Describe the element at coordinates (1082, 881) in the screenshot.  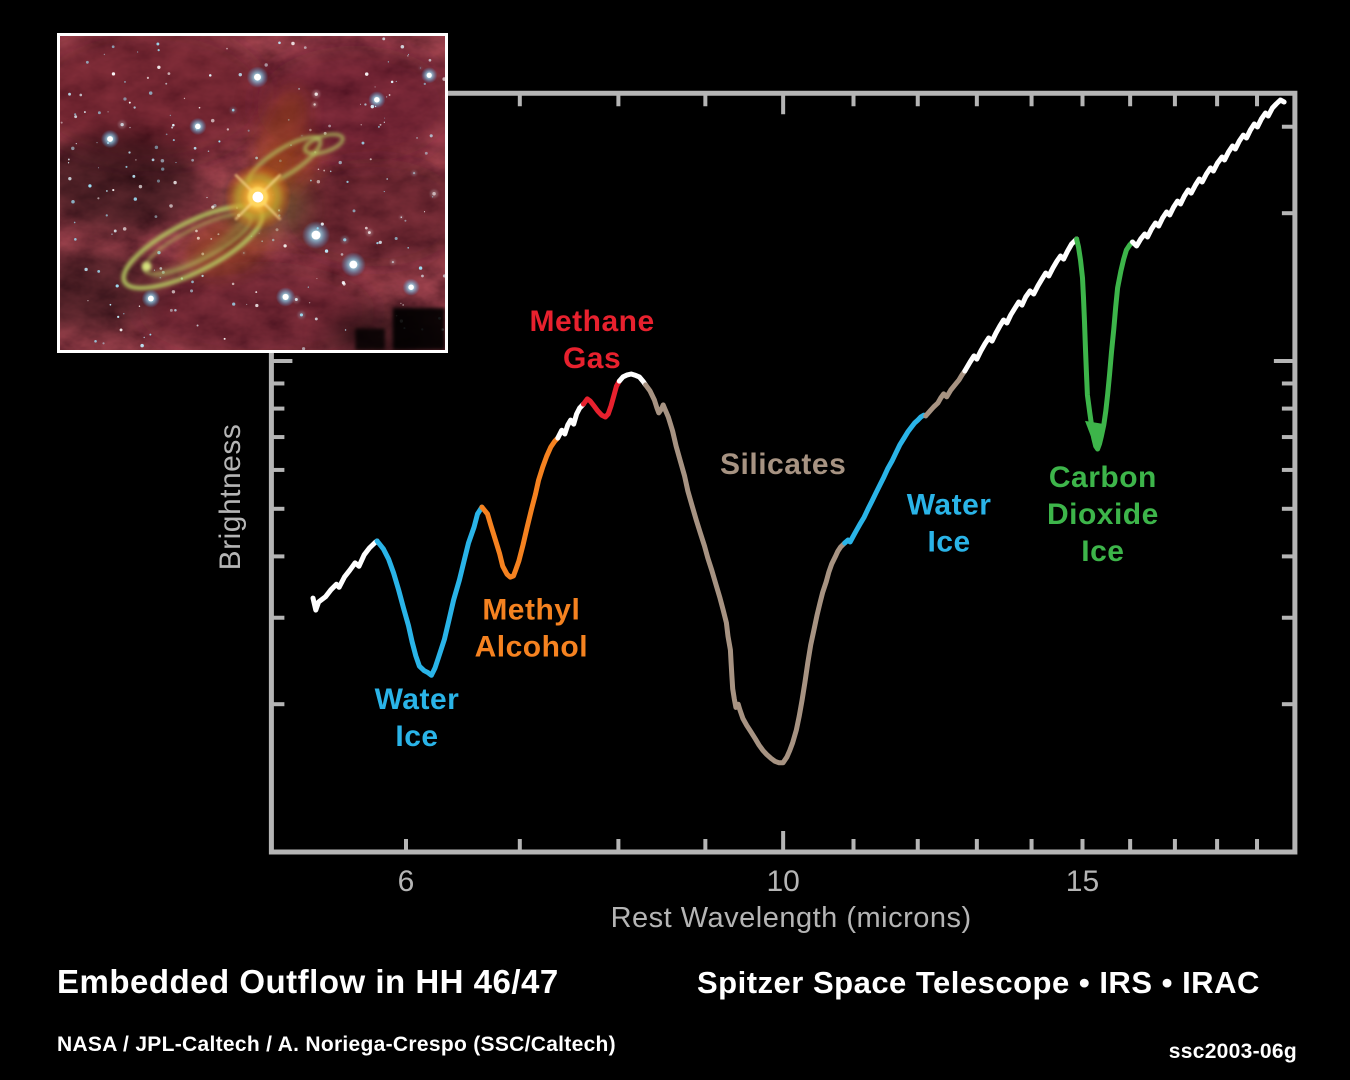
I see `x-tick-label: 15` at that location.